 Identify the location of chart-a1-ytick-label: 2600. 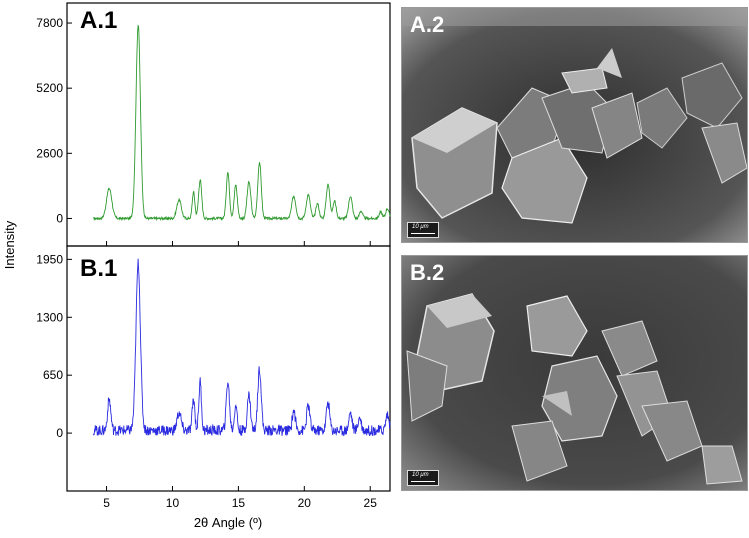
(49, 153).